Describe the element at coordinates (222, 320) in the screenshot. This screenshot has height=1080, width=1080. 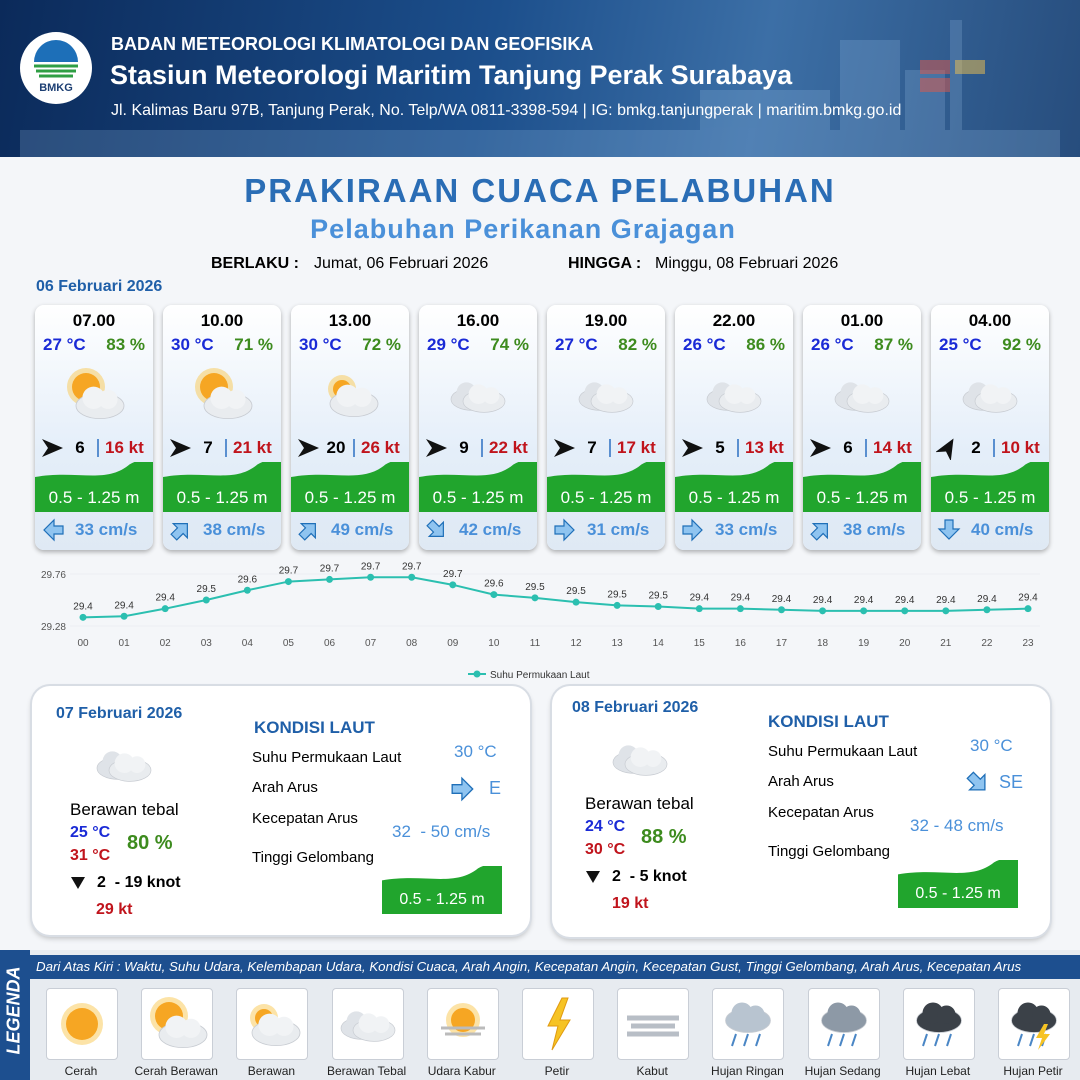
I see `time: 10.00` at that location.